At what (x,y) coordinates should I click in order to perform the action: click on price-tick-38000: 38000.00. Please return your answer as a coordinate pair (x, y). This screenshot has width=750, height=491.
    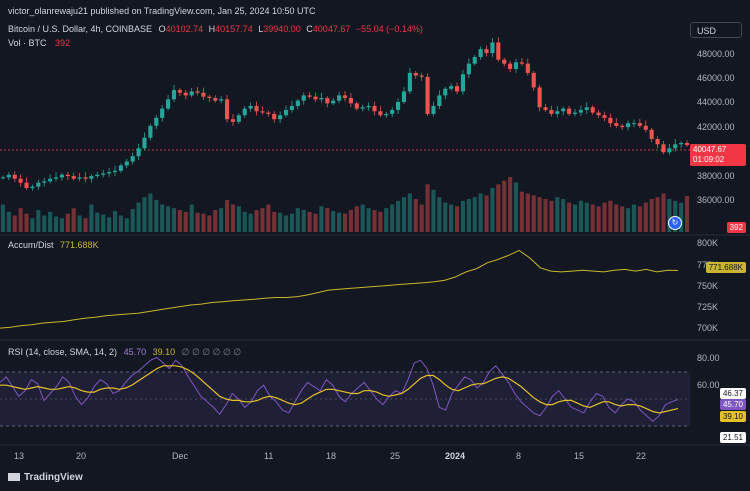
    Looking at the image, I should click on (716, 176).